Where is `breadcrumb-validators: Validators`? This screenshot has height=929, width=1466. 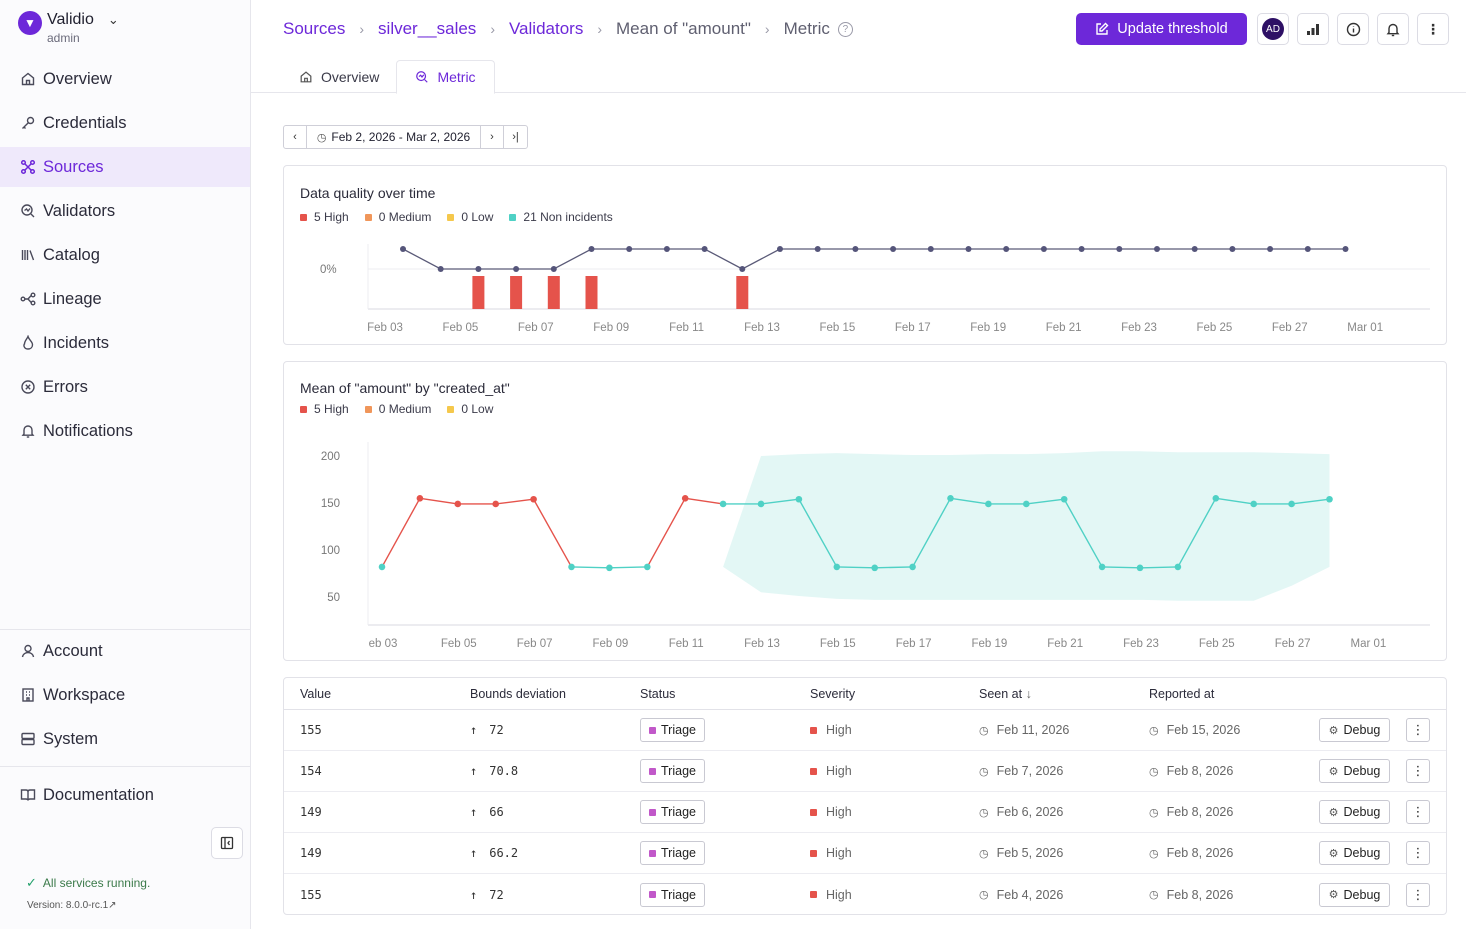
breadcrumb-validators: Validators is located at coordinates (546, 28).